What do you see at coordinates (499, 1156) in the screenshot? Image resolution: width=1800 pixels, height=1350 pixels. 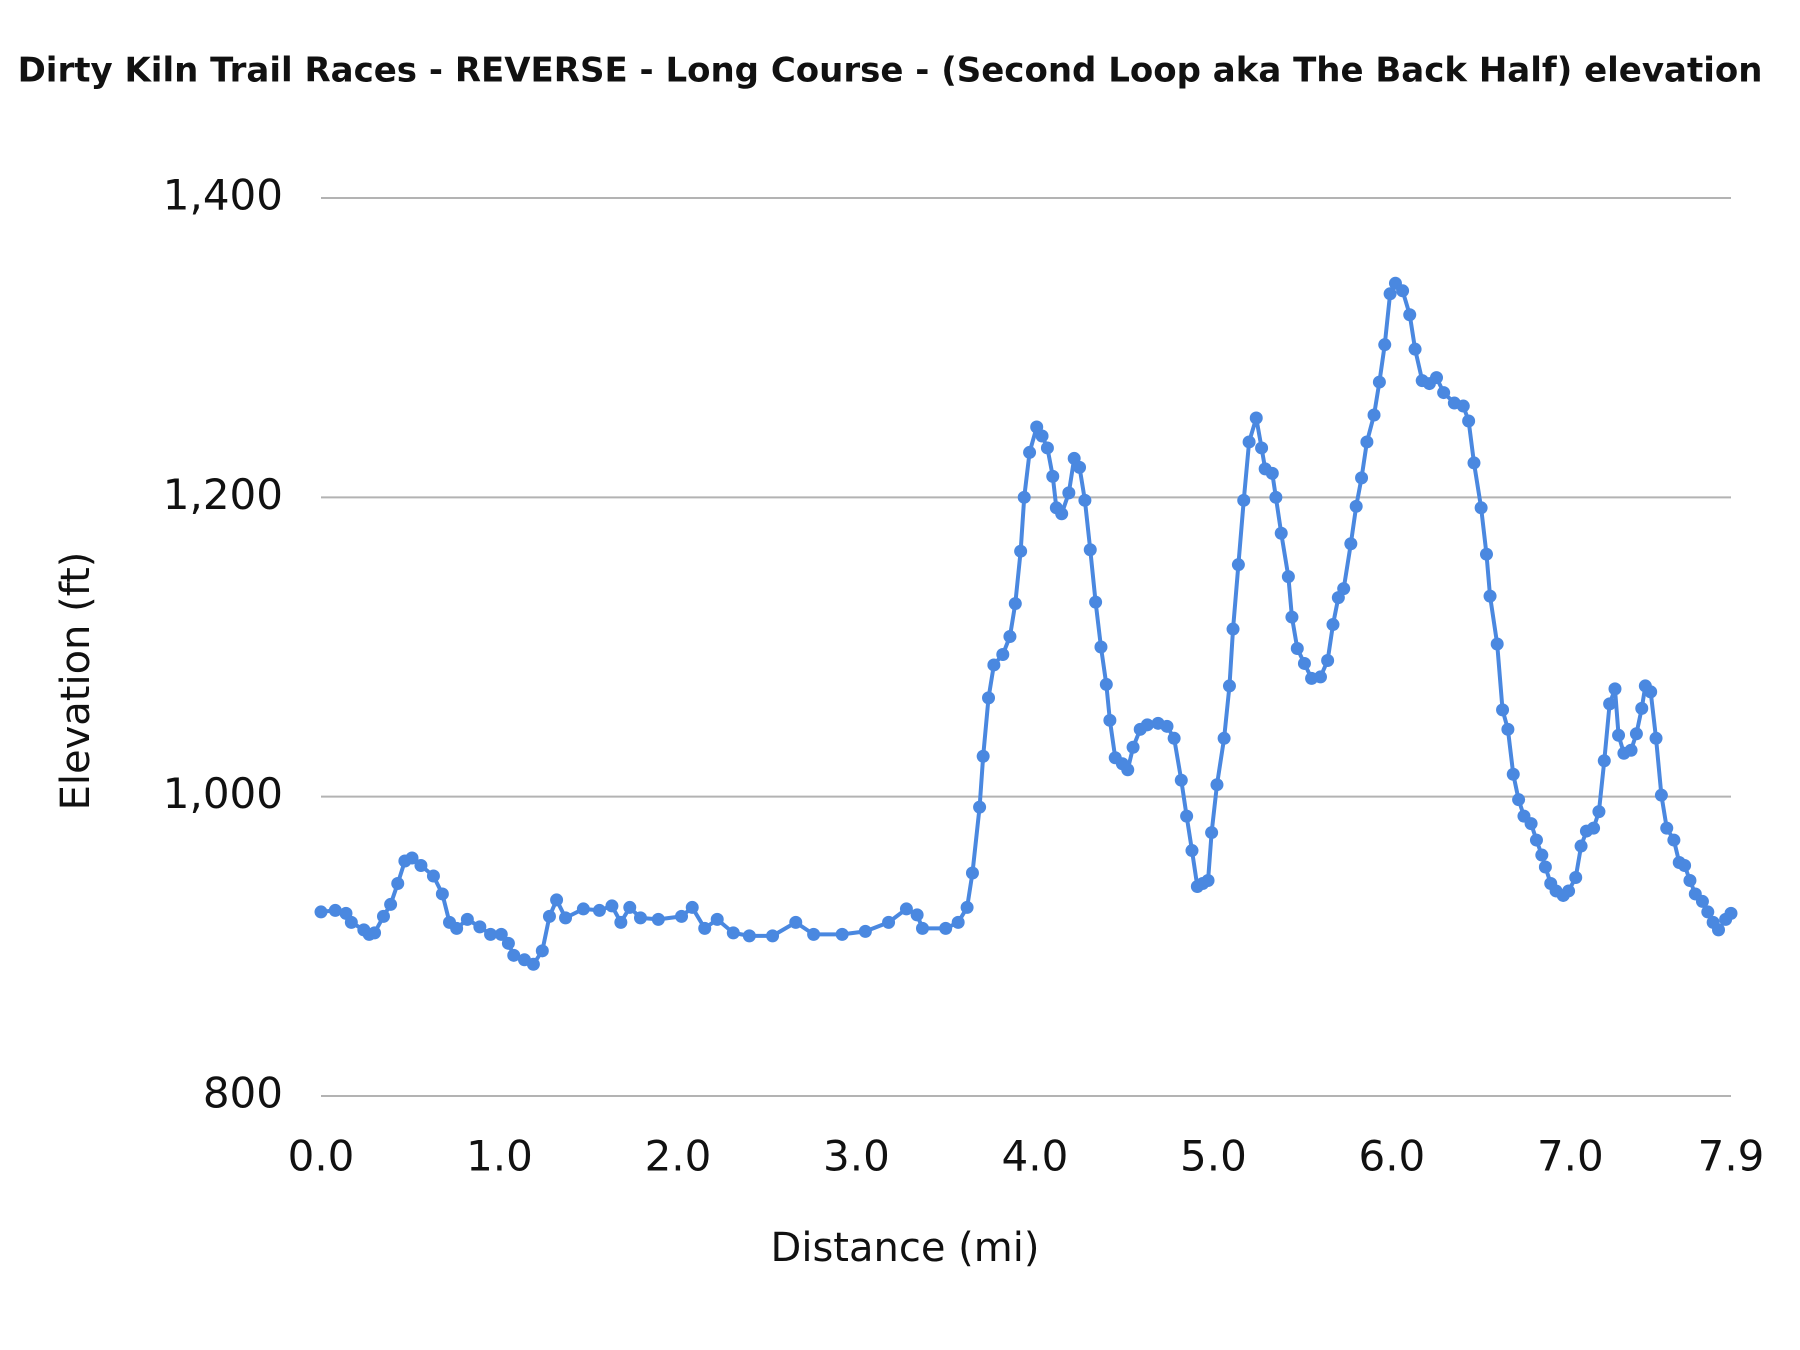 I see `x-tick-label: 1.0` at bounding box center [499, 1156].